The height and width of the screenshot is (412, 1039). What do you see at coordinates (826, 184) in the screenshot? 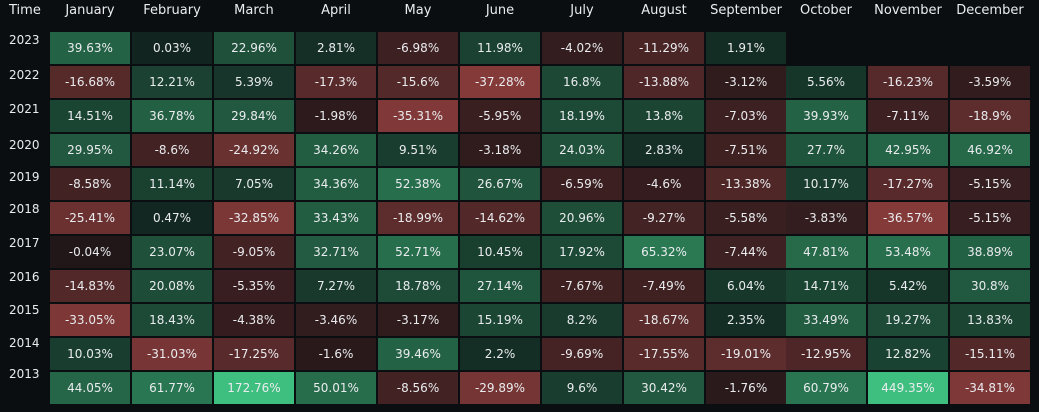
I see `cell-2019-october: 10.17%` at bounding box center [826, 184].